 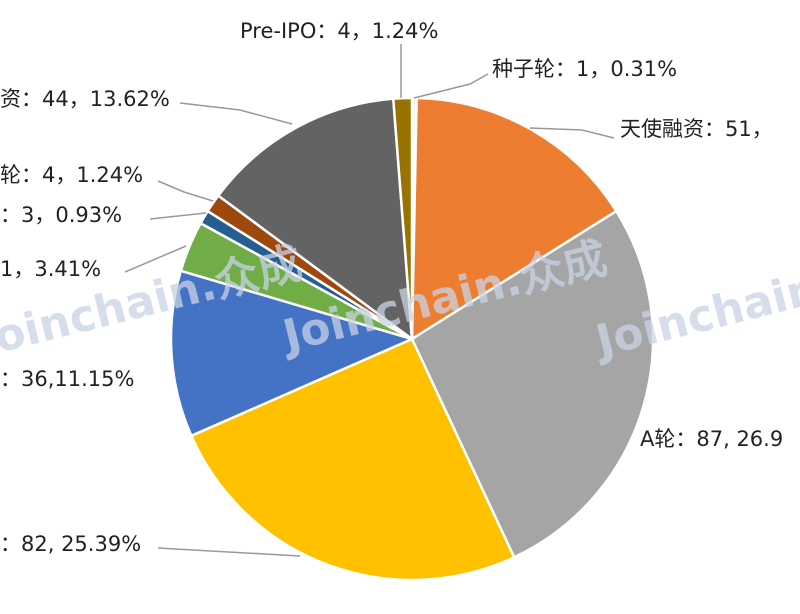 I want to click on data-label: A轮：87, 26.9, so click(x=711, y=439).